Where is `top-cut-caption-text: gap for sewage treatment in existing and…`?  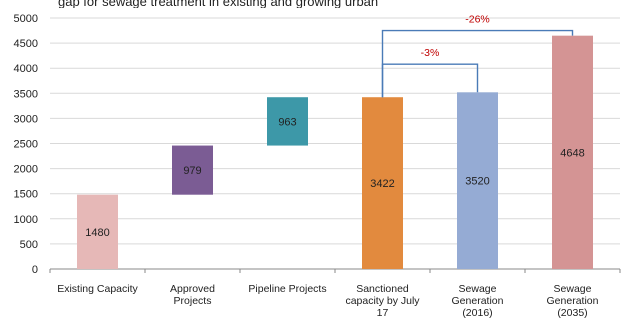
top-cut-caption-text: gap for sewage treatment in existing and… is located at coordinates (218, 4).